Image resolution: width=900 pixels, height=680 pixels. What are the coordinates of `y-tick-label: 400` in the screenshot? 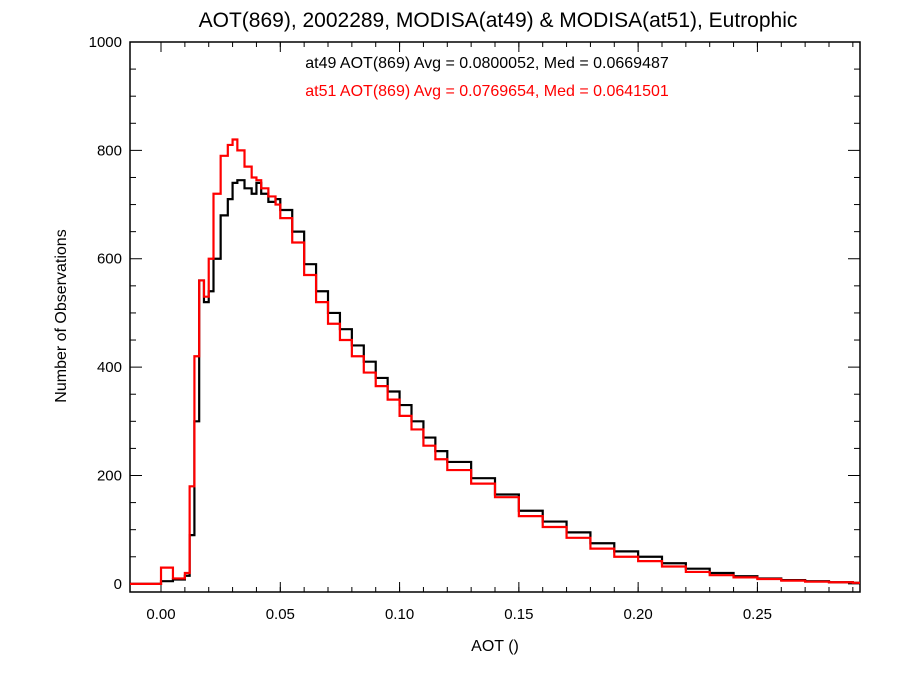 It's located at (109, 367).